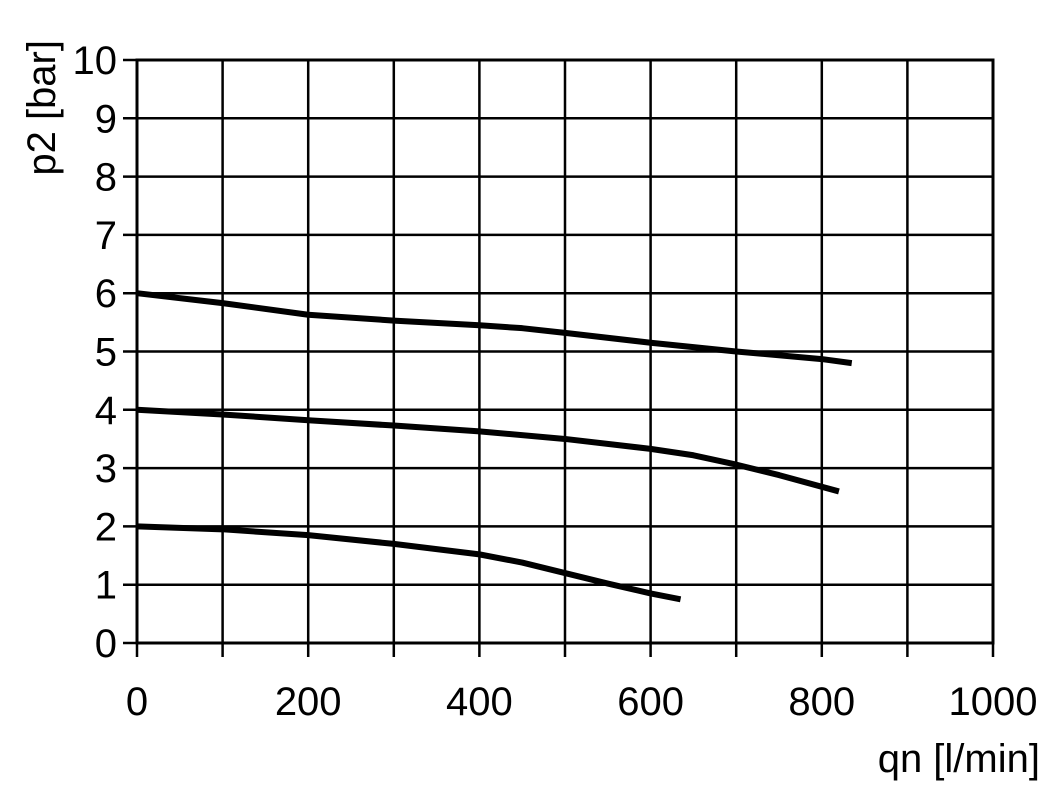 The image size is (1051, 803). Describe the element at coordinates (650, 702) in the screenshot. I see `x-tick-label: 600` at that location.